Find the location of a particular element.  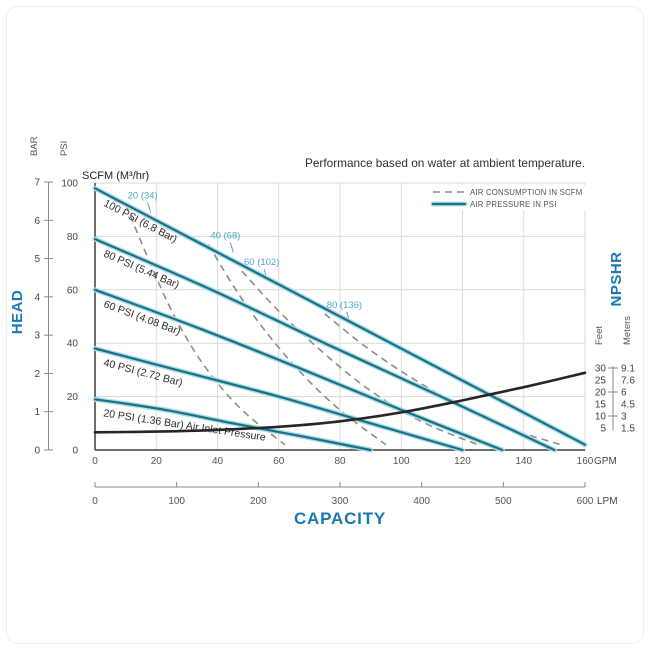

legend-air-pressure-label: AIR PRESSURE IN PSI is located at coordinates (513, 204).